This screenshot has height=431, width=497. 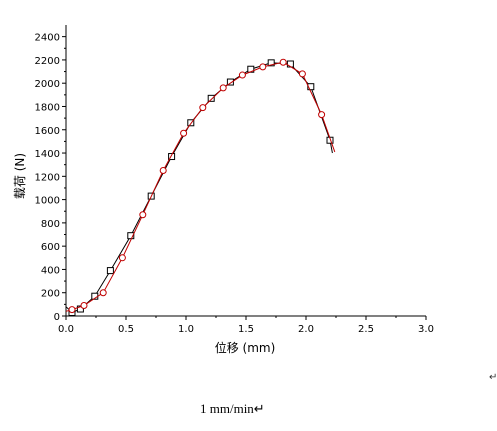 I want to click on x-tick-label: 0.0, so click(x=66, y=329).